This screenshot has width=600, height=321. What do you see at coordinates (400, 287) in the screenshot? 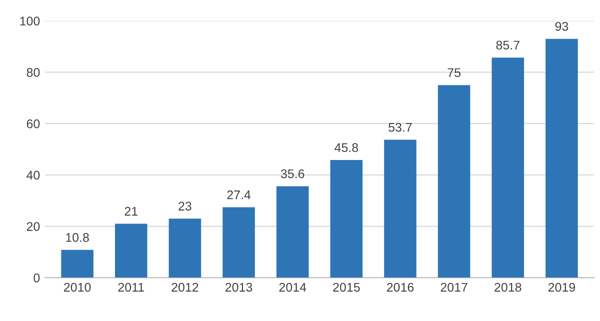
I see `x-tick-label: 2016` at bounding box center [400, 287].